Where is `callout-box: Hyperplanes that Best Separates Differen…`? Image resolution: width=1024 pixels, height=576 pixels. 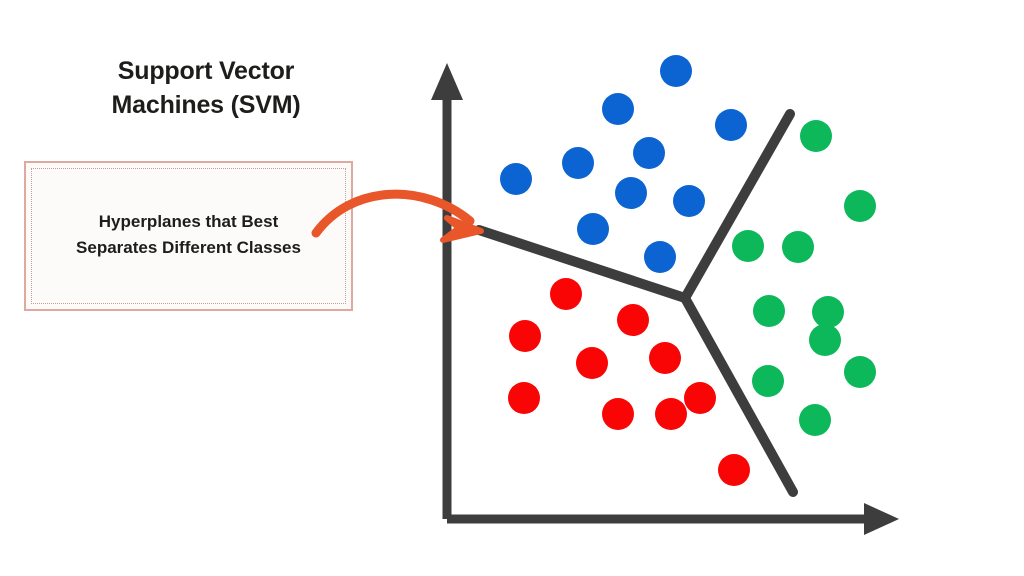 callout-box: Hyperplanes that Best Separates Differen… is located at coordinates (188, 236).